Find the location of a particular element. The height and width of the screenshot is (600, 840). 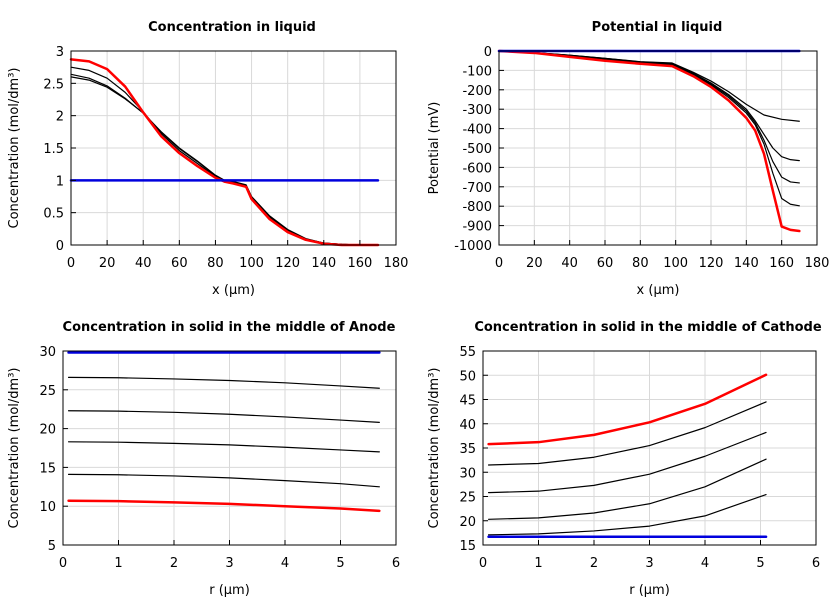

chart-title: Concentration in liquid is located at coordinates (232, 27).